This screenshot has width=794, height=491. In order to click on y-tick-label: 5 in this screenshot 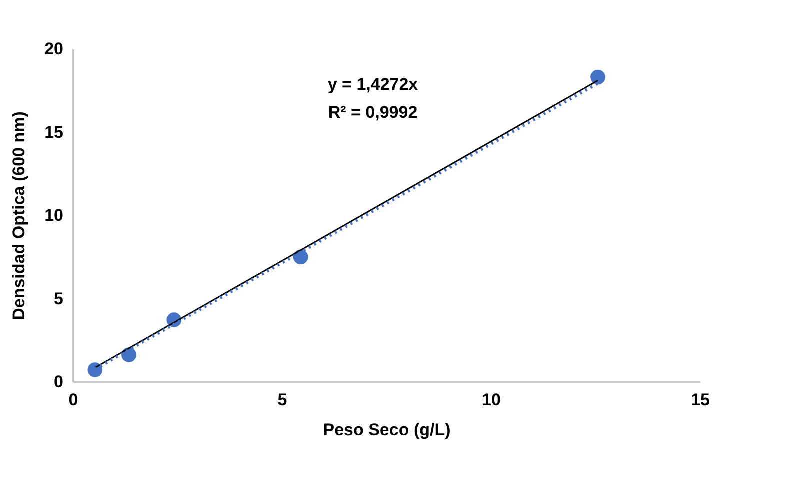, I will do `click(59, 298)`.